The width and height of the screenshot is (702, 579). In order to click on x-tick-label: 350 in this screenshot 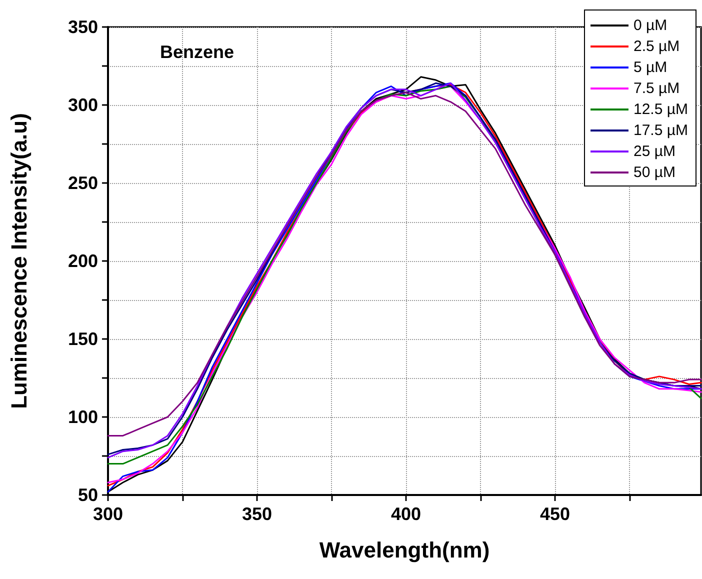, I will do `click(257, 514)`.